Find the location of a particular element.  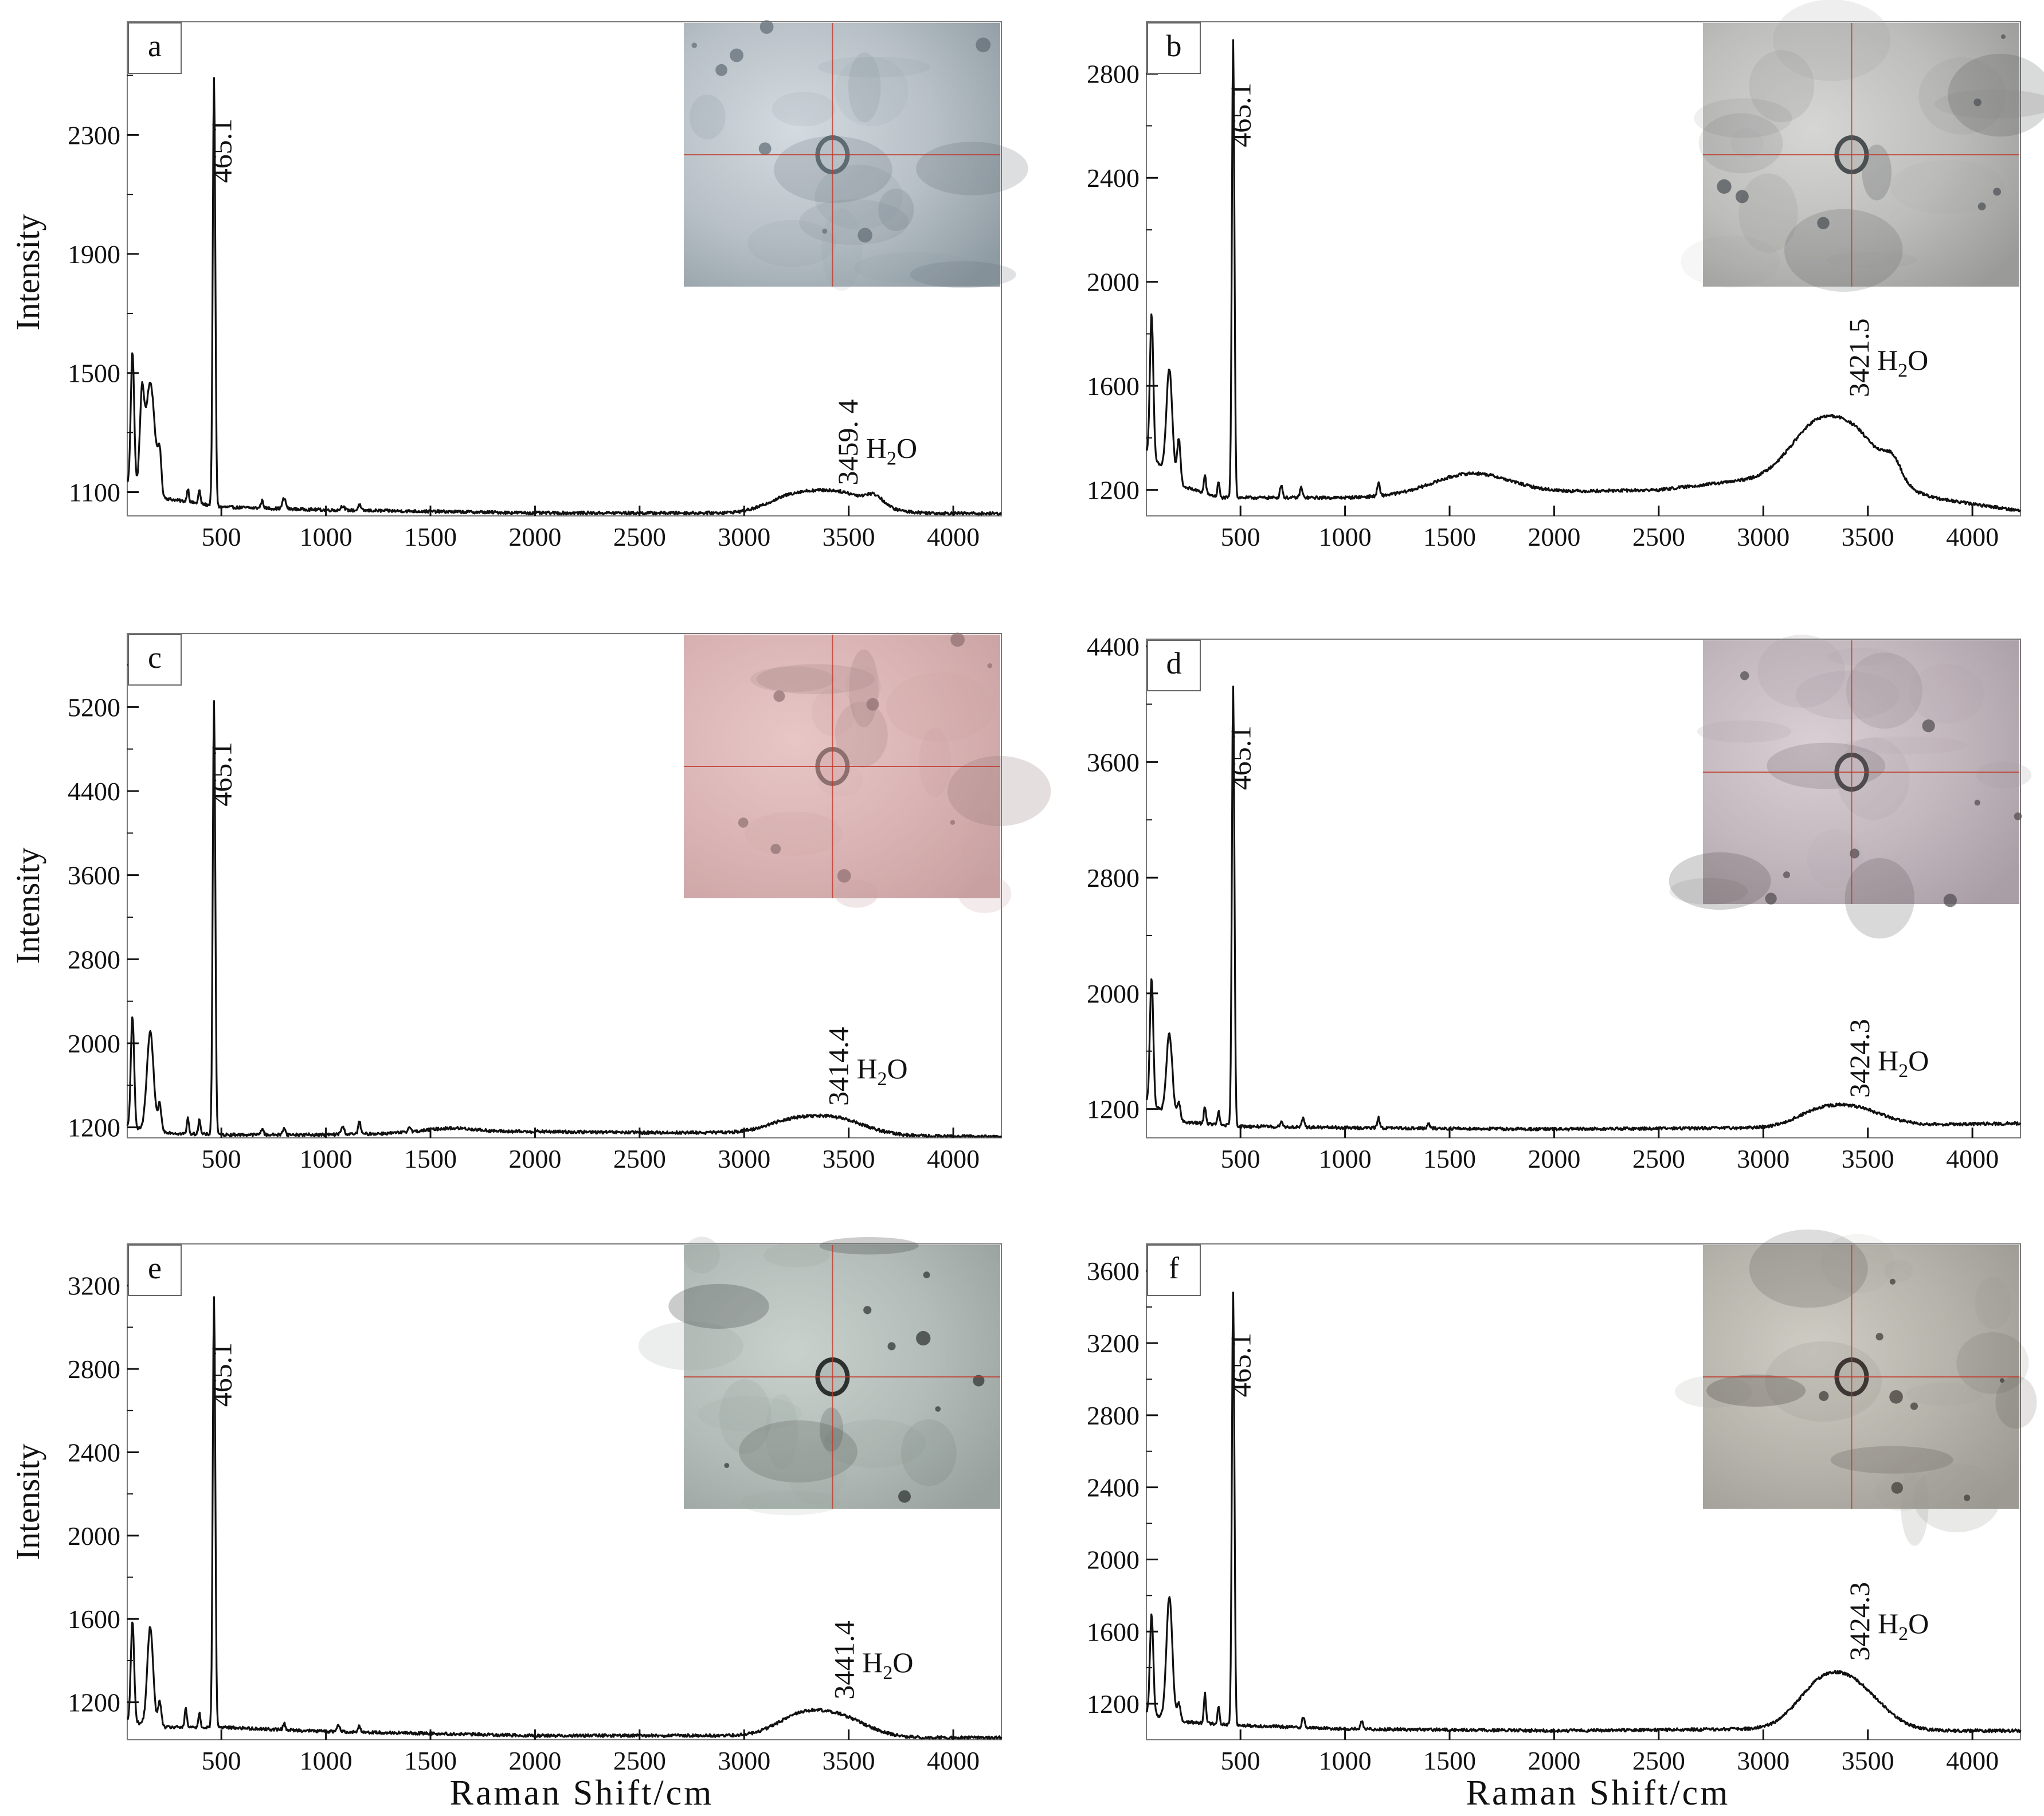

panel-letter: f is located at coordinates (1174, 1268).